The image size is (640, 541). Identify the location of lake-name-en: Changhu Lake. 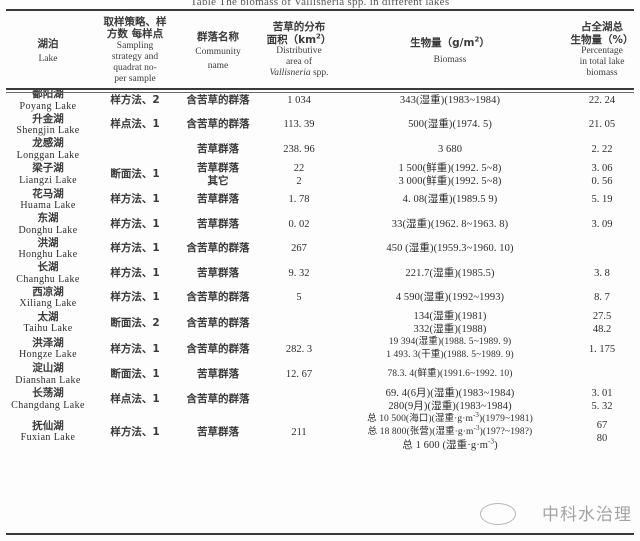
(48, 279).